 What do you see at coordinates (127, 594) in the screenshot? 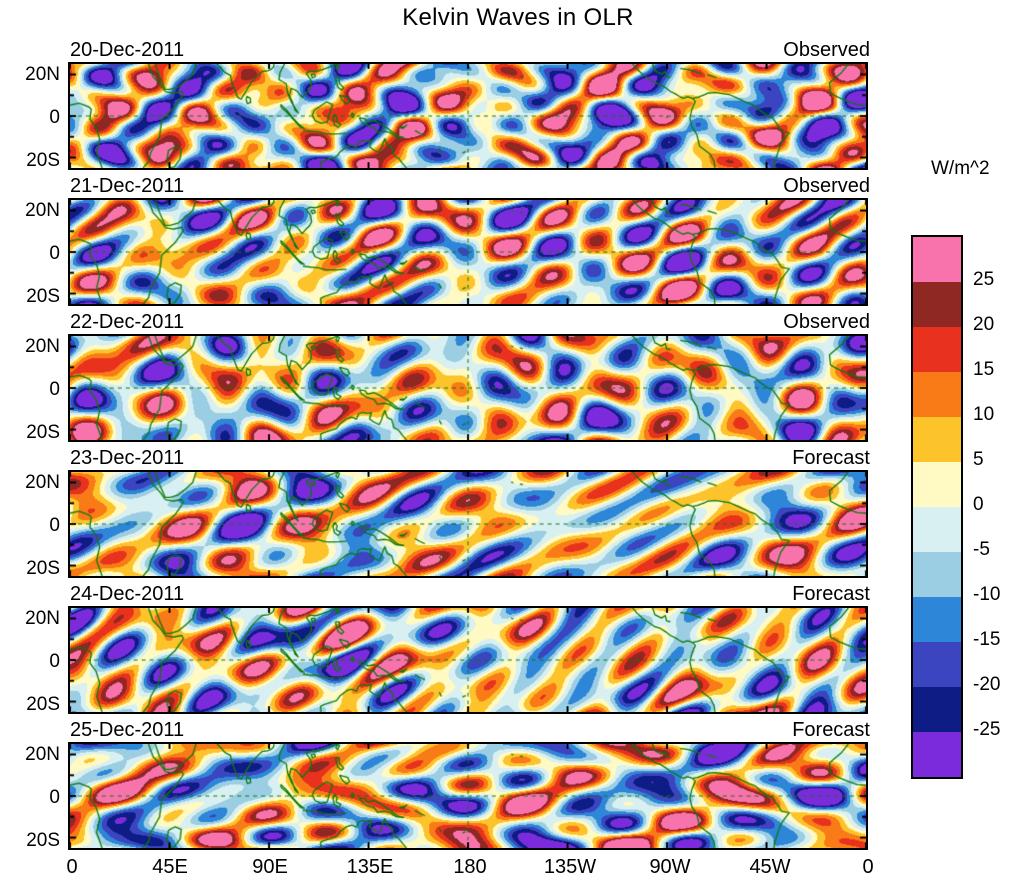
I see `panel-date: 24-Dec-2011` at bounding box center [127, 594].